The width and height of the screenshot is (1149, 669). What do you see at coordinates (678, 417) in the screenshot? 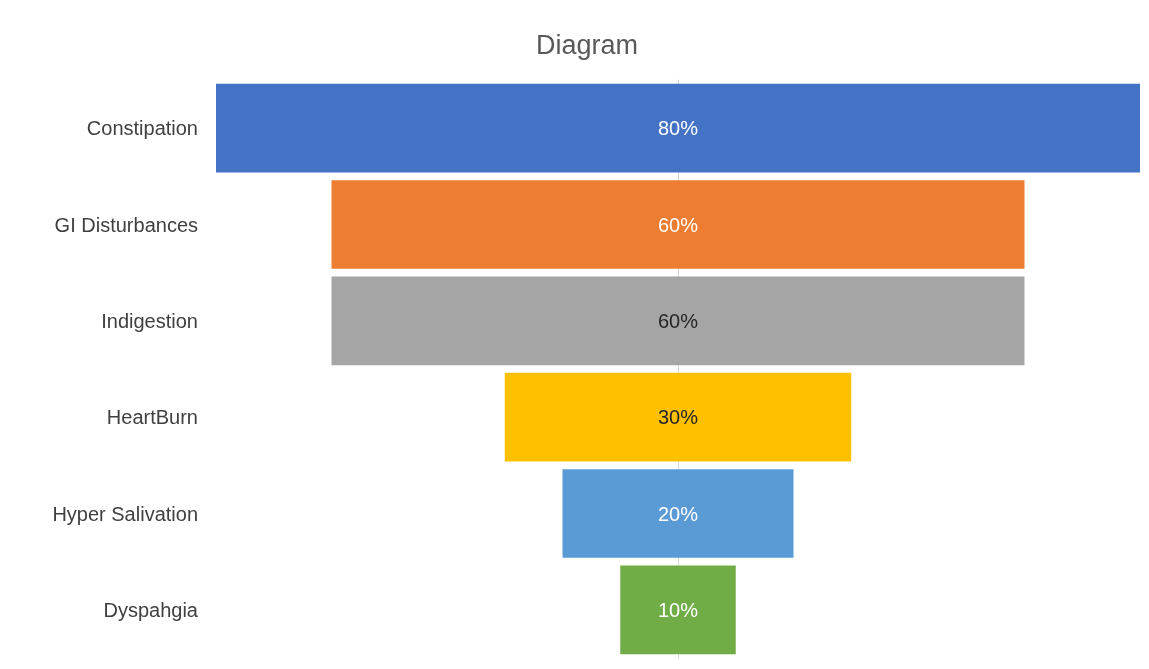
I see `data-label: 30%` at bounding box center [678, 417].